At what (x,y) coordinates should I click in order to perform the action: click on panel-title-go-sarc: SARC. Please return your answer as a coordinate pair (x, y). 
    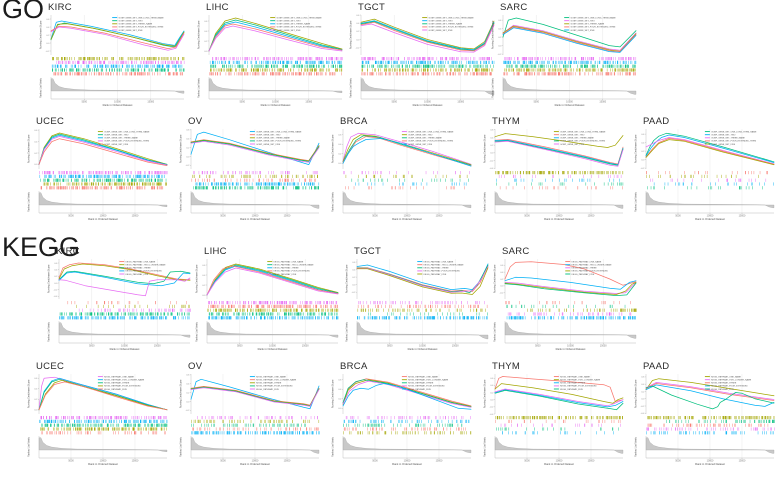
    Looking at the image, I should click on (514, 7).